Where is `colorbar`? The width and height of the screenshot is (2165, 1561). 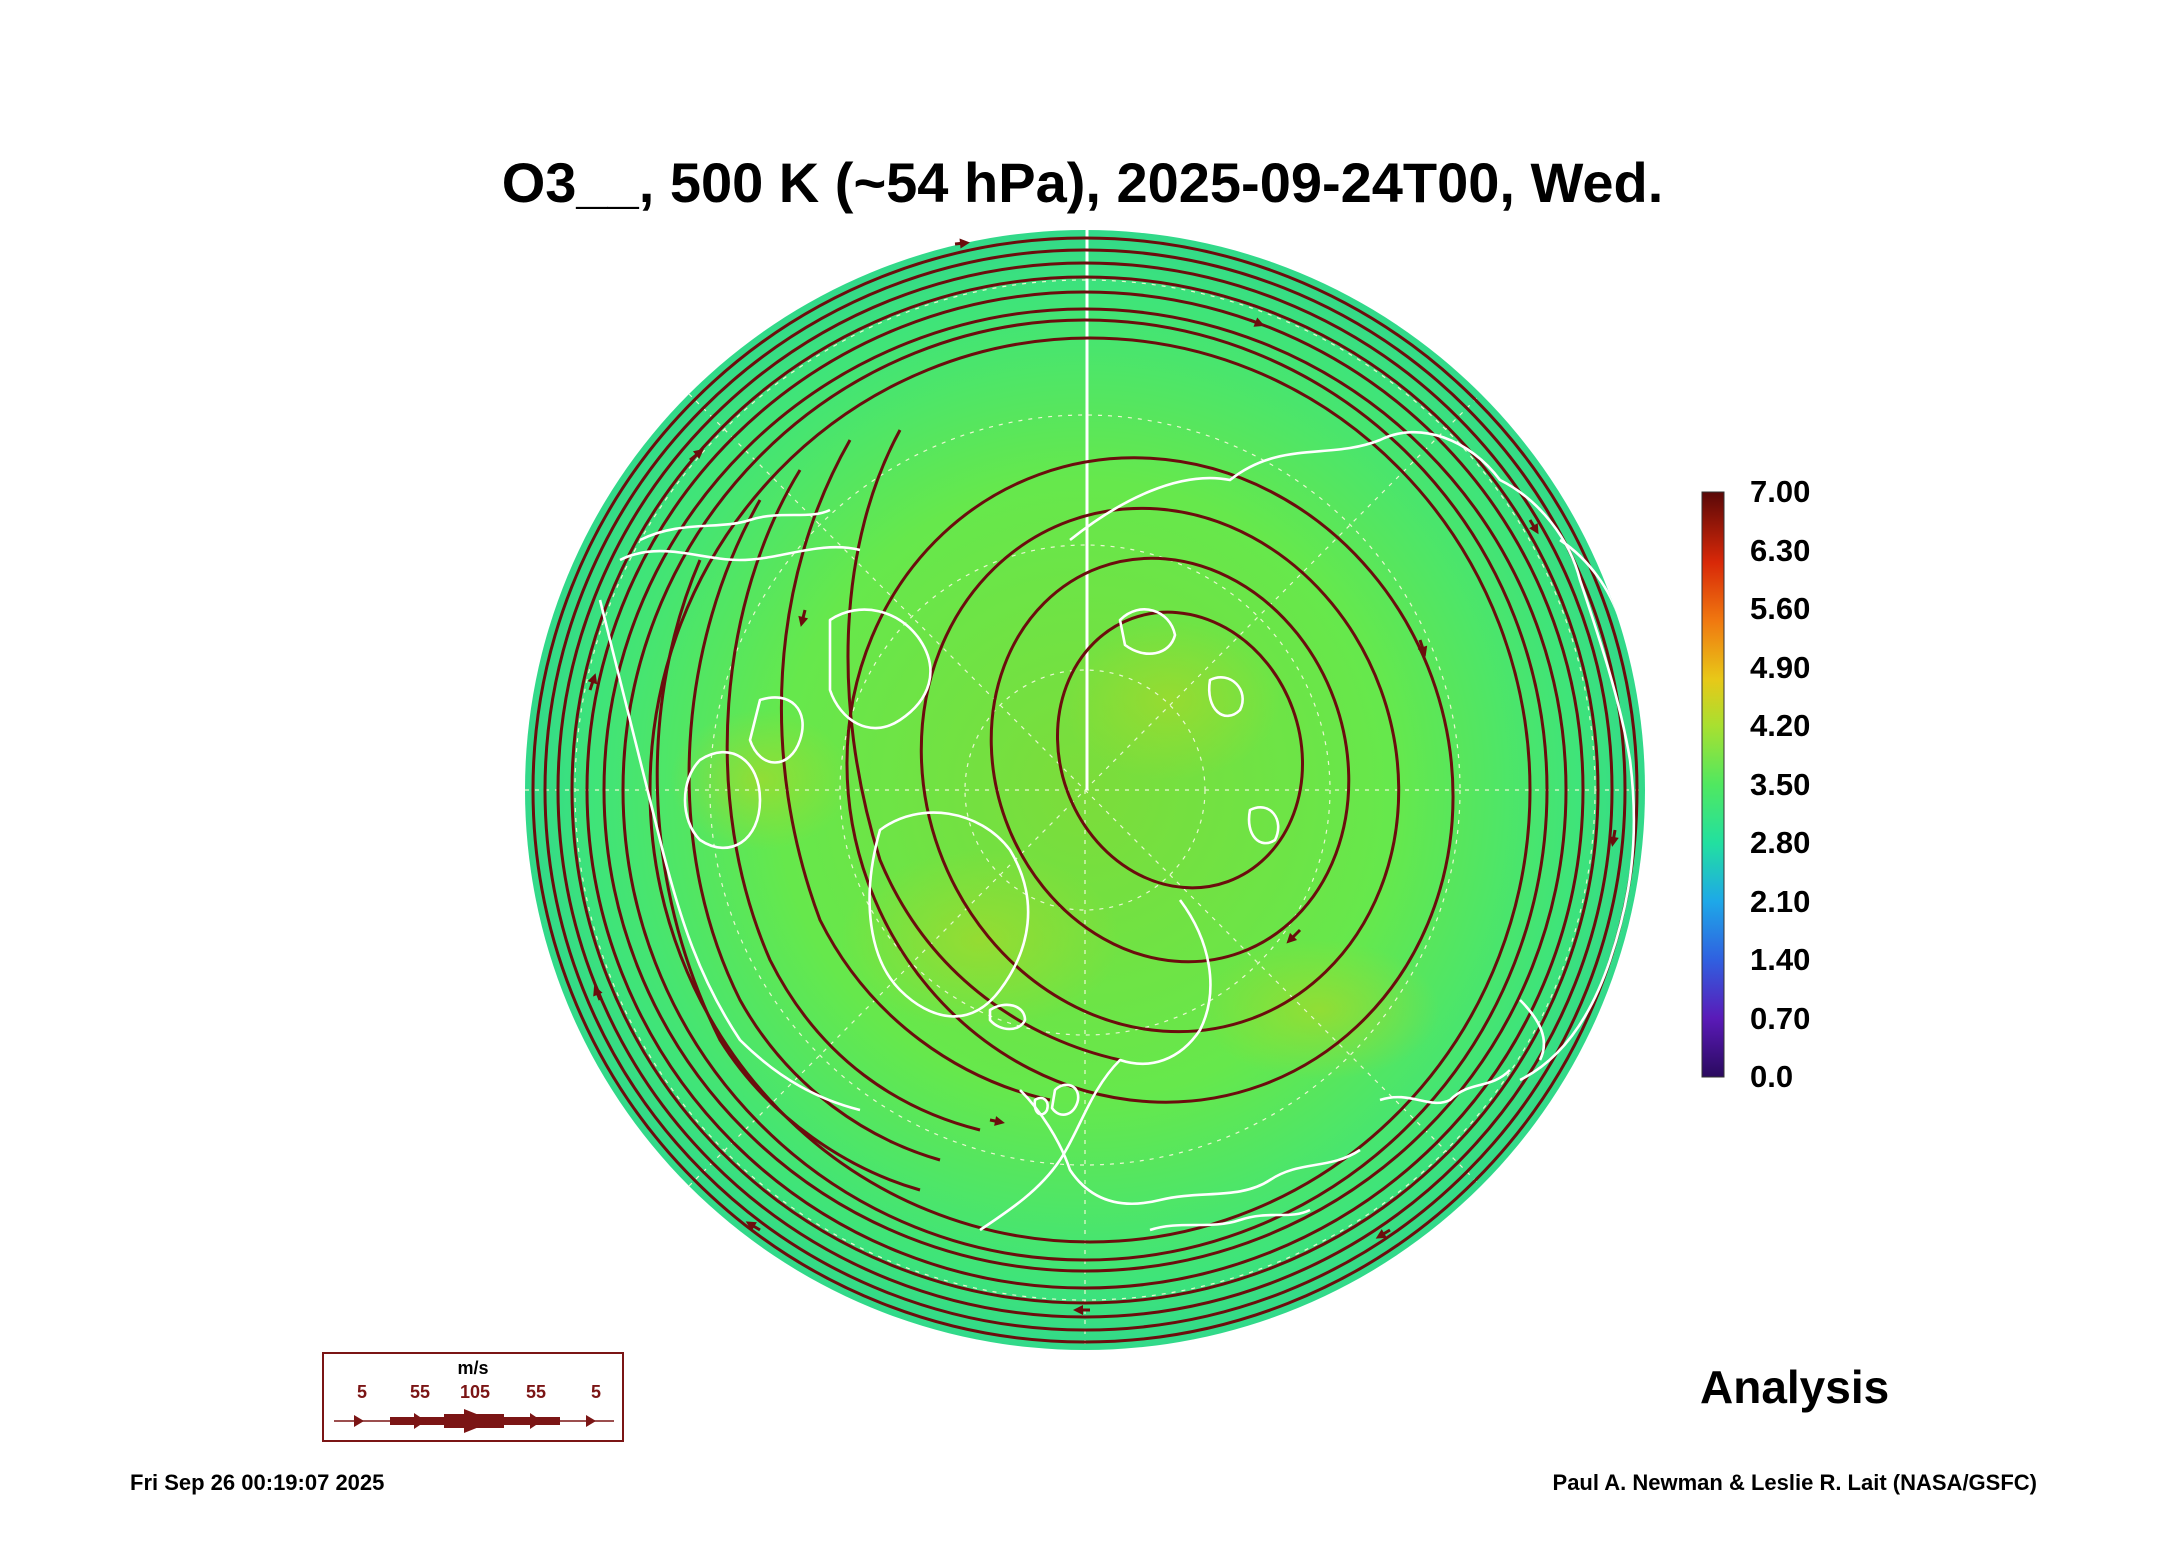
colorbar is located at coordinates (1713, 784).